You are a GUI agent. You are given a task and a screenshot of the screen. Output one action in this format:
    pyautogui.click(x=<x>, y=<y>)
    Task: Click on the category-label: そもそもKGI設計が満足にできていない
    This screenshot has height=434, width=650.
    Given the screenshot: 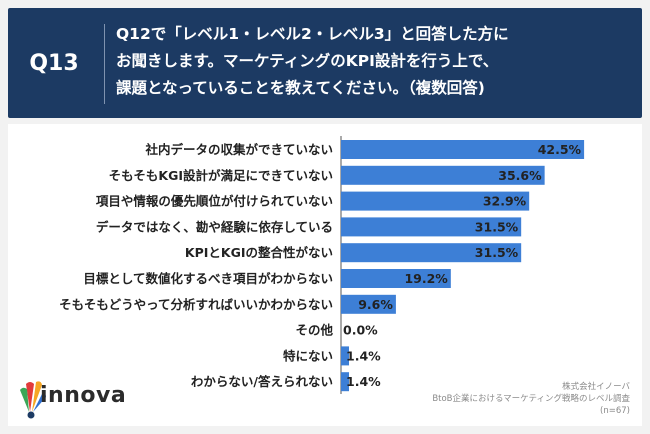 What is the action you would take?
    pyautogui.click(x=221, y=175)
    